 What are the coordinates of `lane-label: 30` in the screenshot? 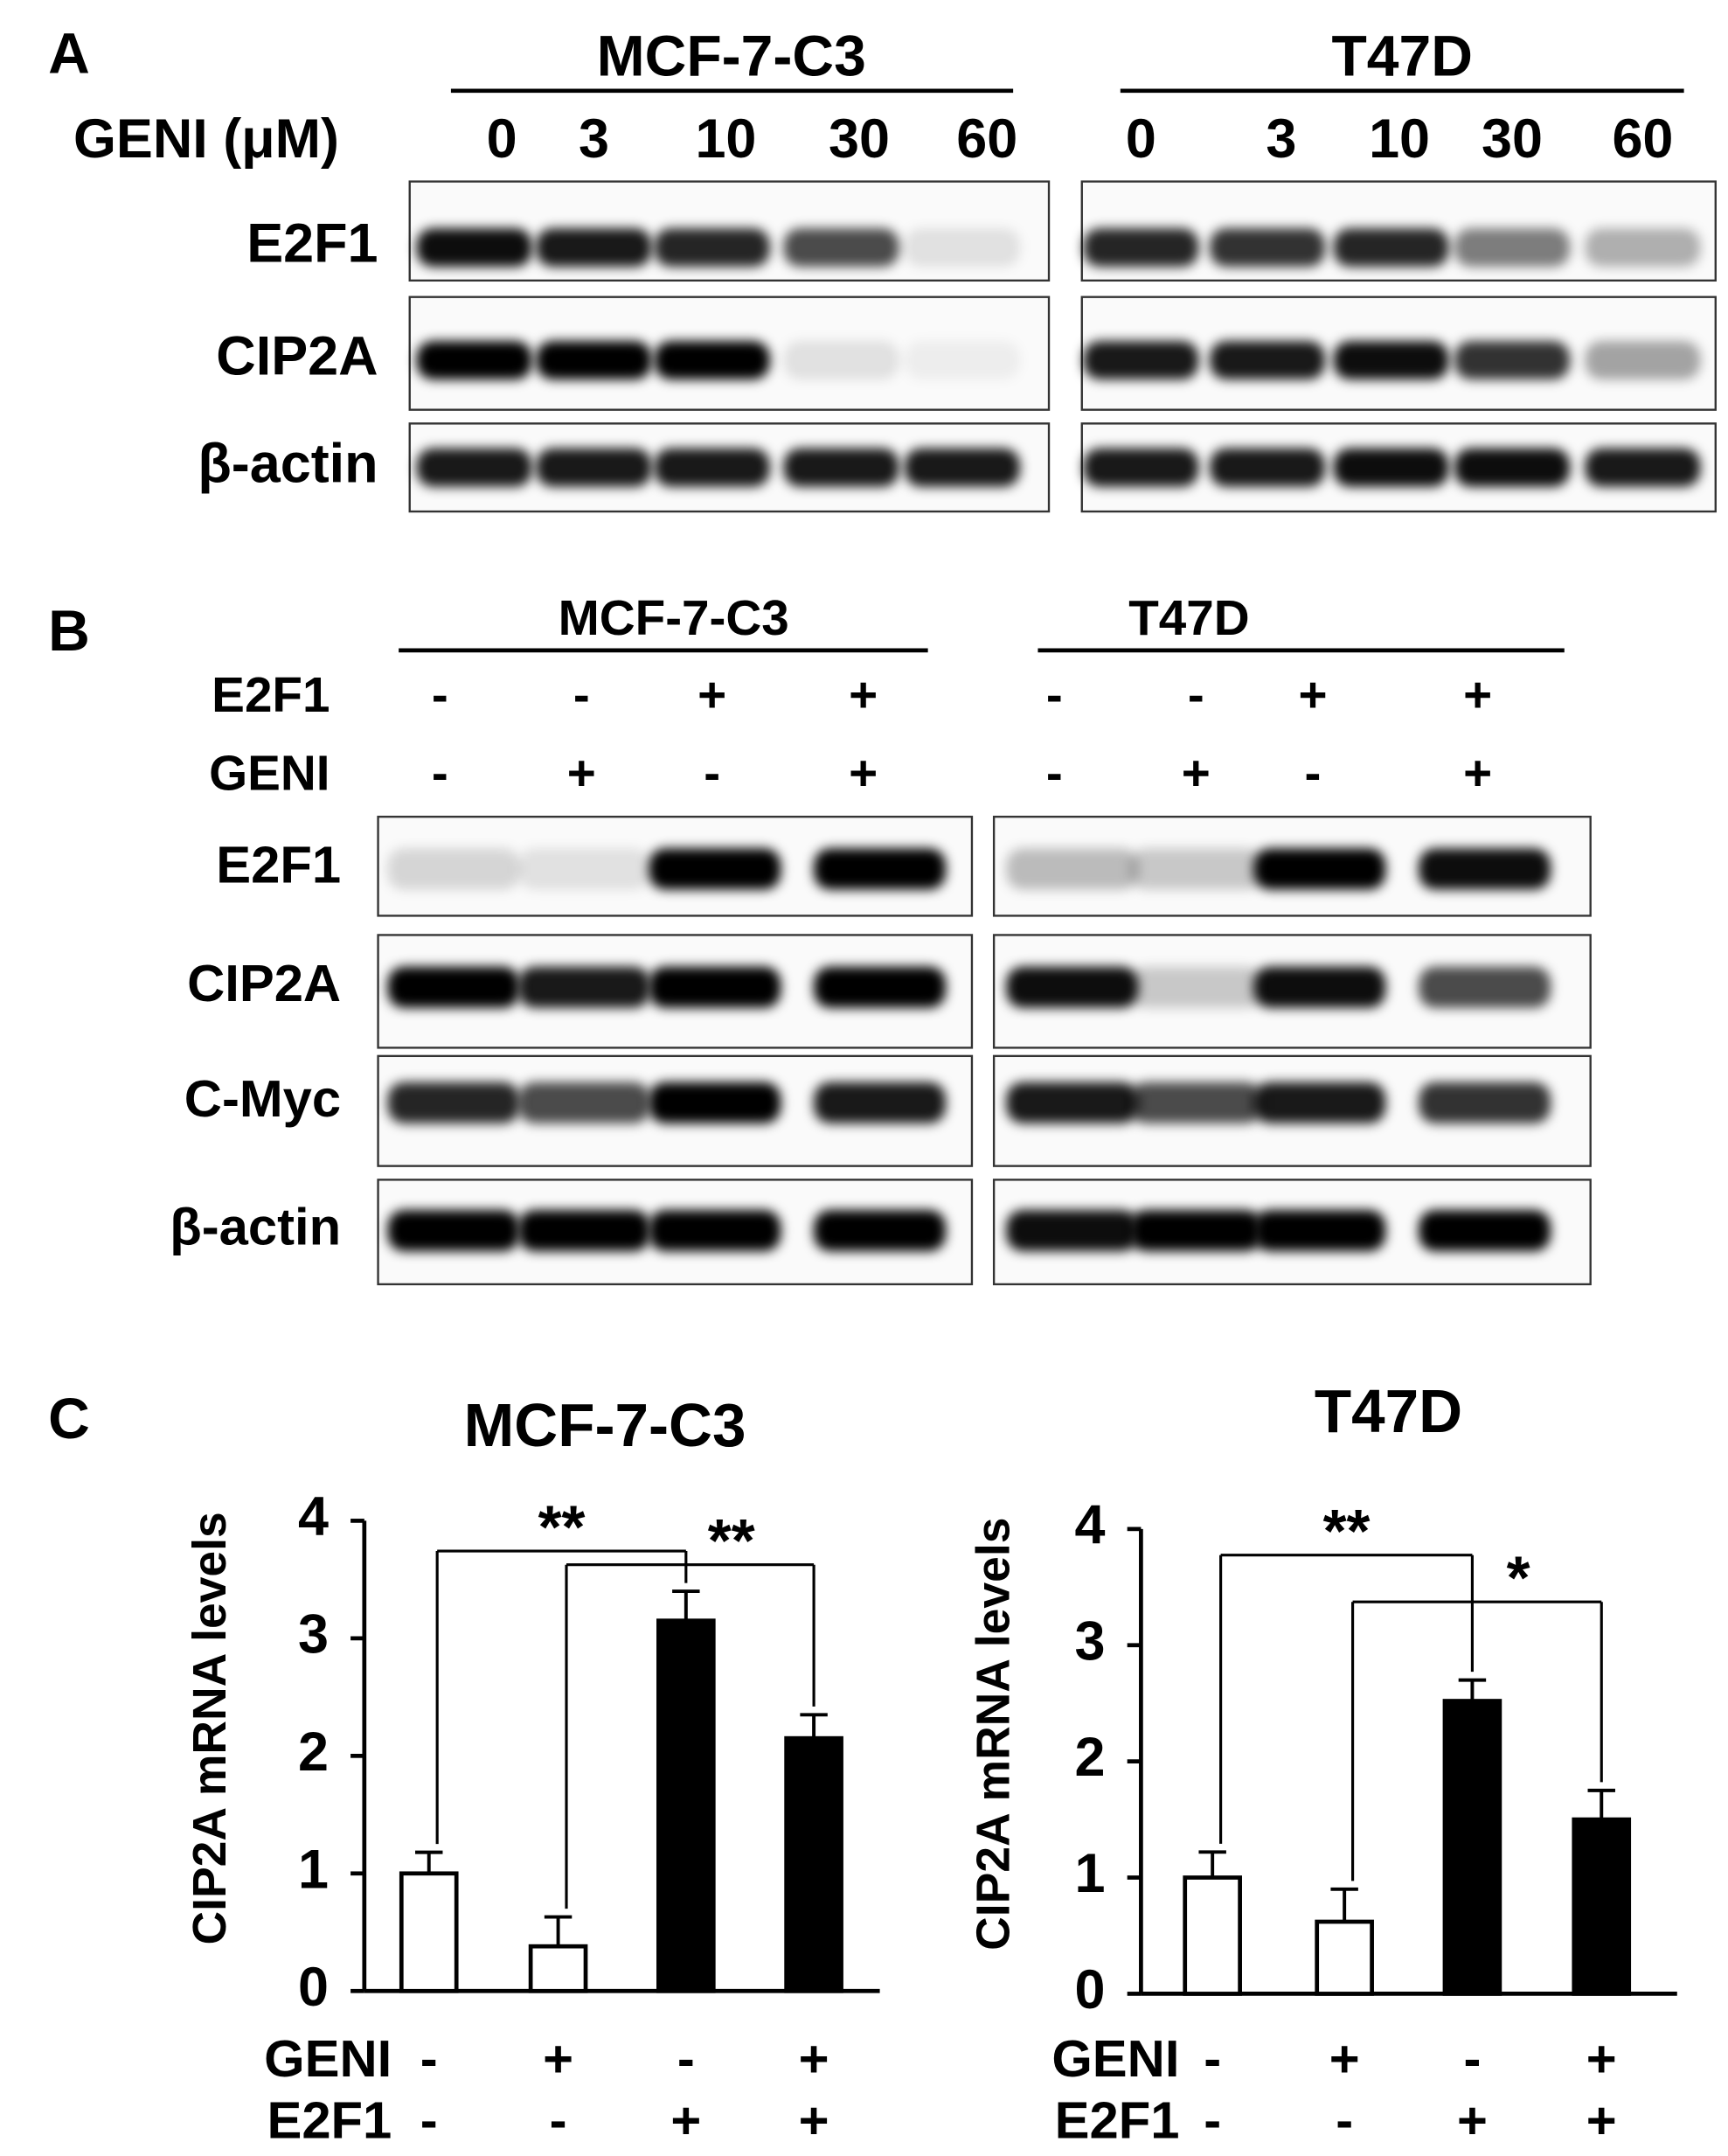 It's located at (860, 139).